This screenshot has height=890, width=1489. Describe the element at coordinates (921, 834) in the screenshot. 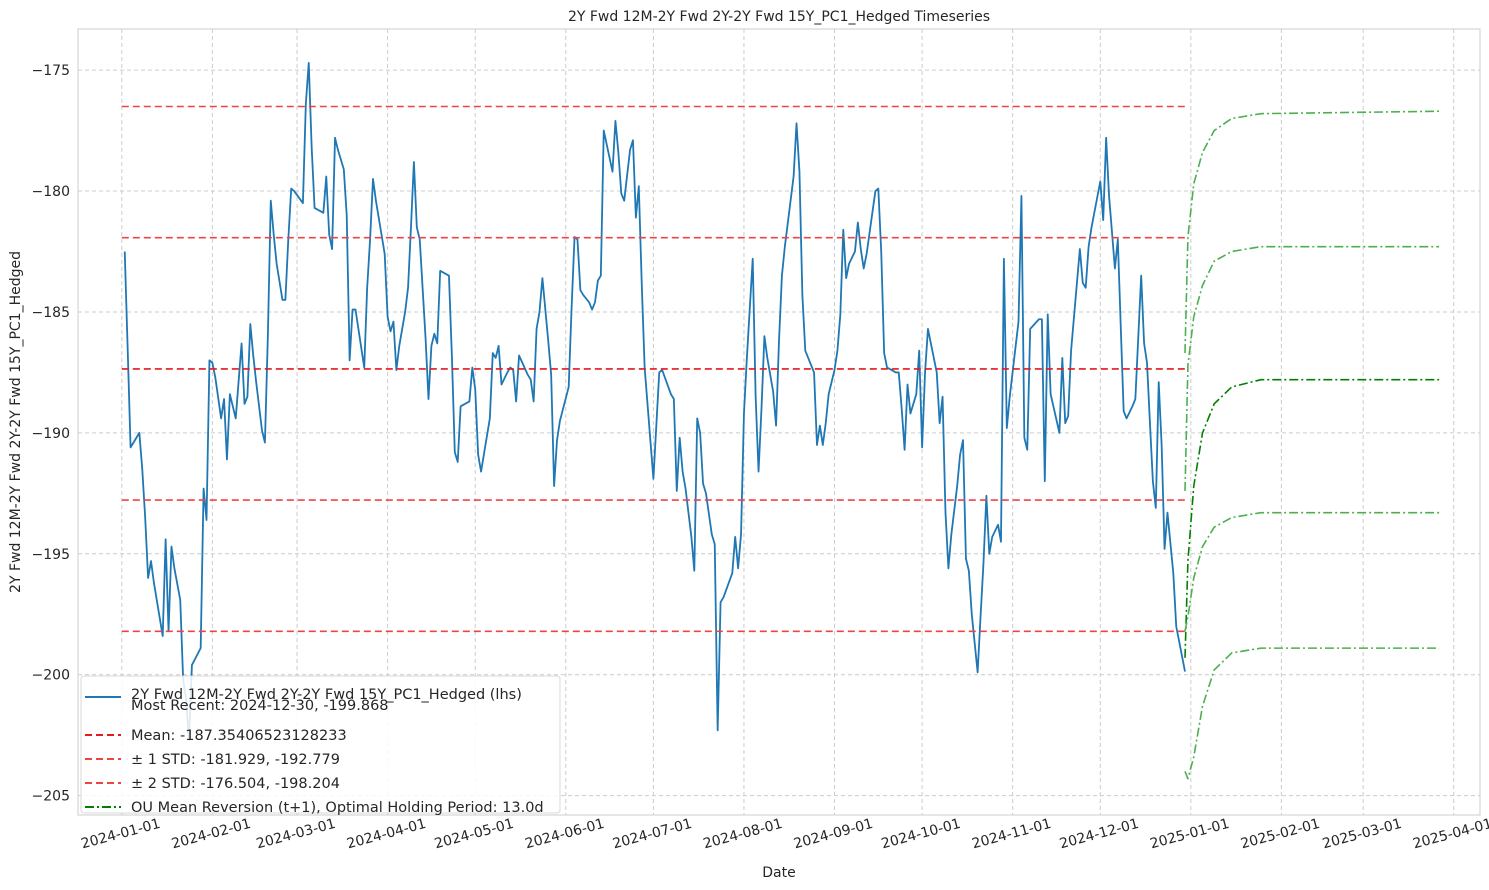

I see `x-tick-label: 2024-10-01` at that location.